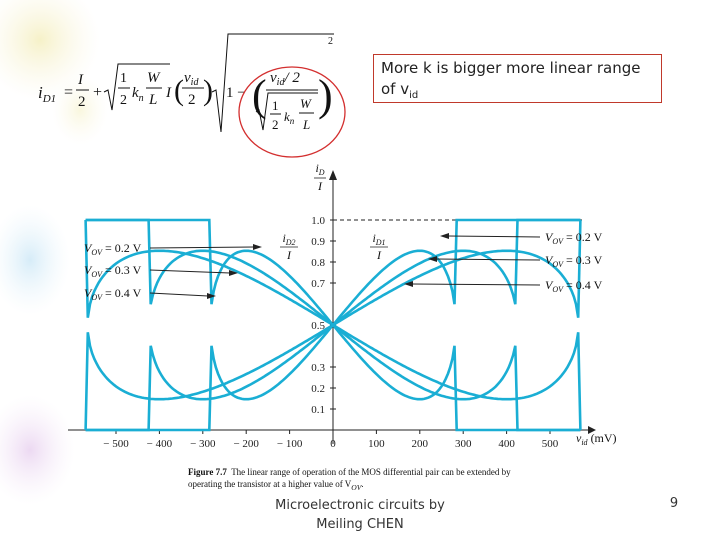 This screenshot has width=720, height=540. I want to click on curve-label-id2-bottom: I, so click(289, 255).